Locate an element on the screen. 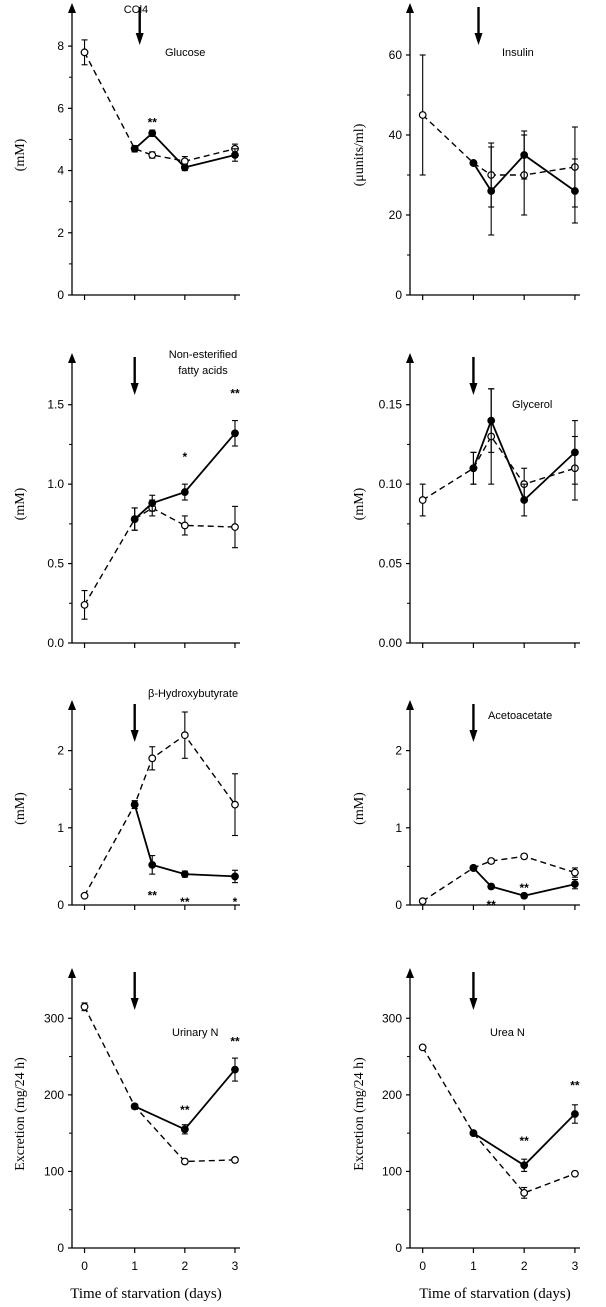 The width and height of the screenshot is (606, 1307). y-tick-label: 60 is located at coordinates (396, 55).